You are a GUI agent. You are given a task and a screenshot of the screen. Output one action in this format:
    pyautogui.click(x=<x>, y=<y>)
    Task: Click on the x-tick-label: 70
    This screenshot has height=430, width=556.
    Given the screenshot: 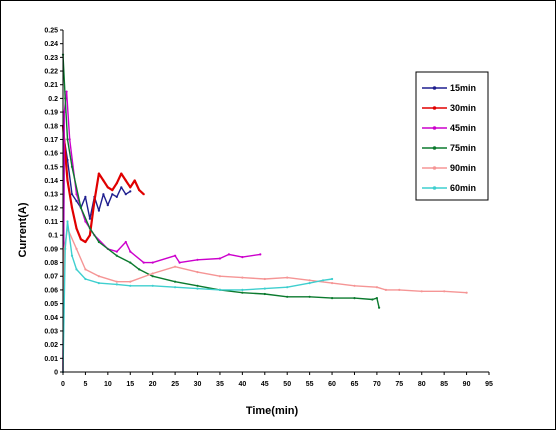 What is the action you would take?
    pyautogui.click(x=377, y=384)
    